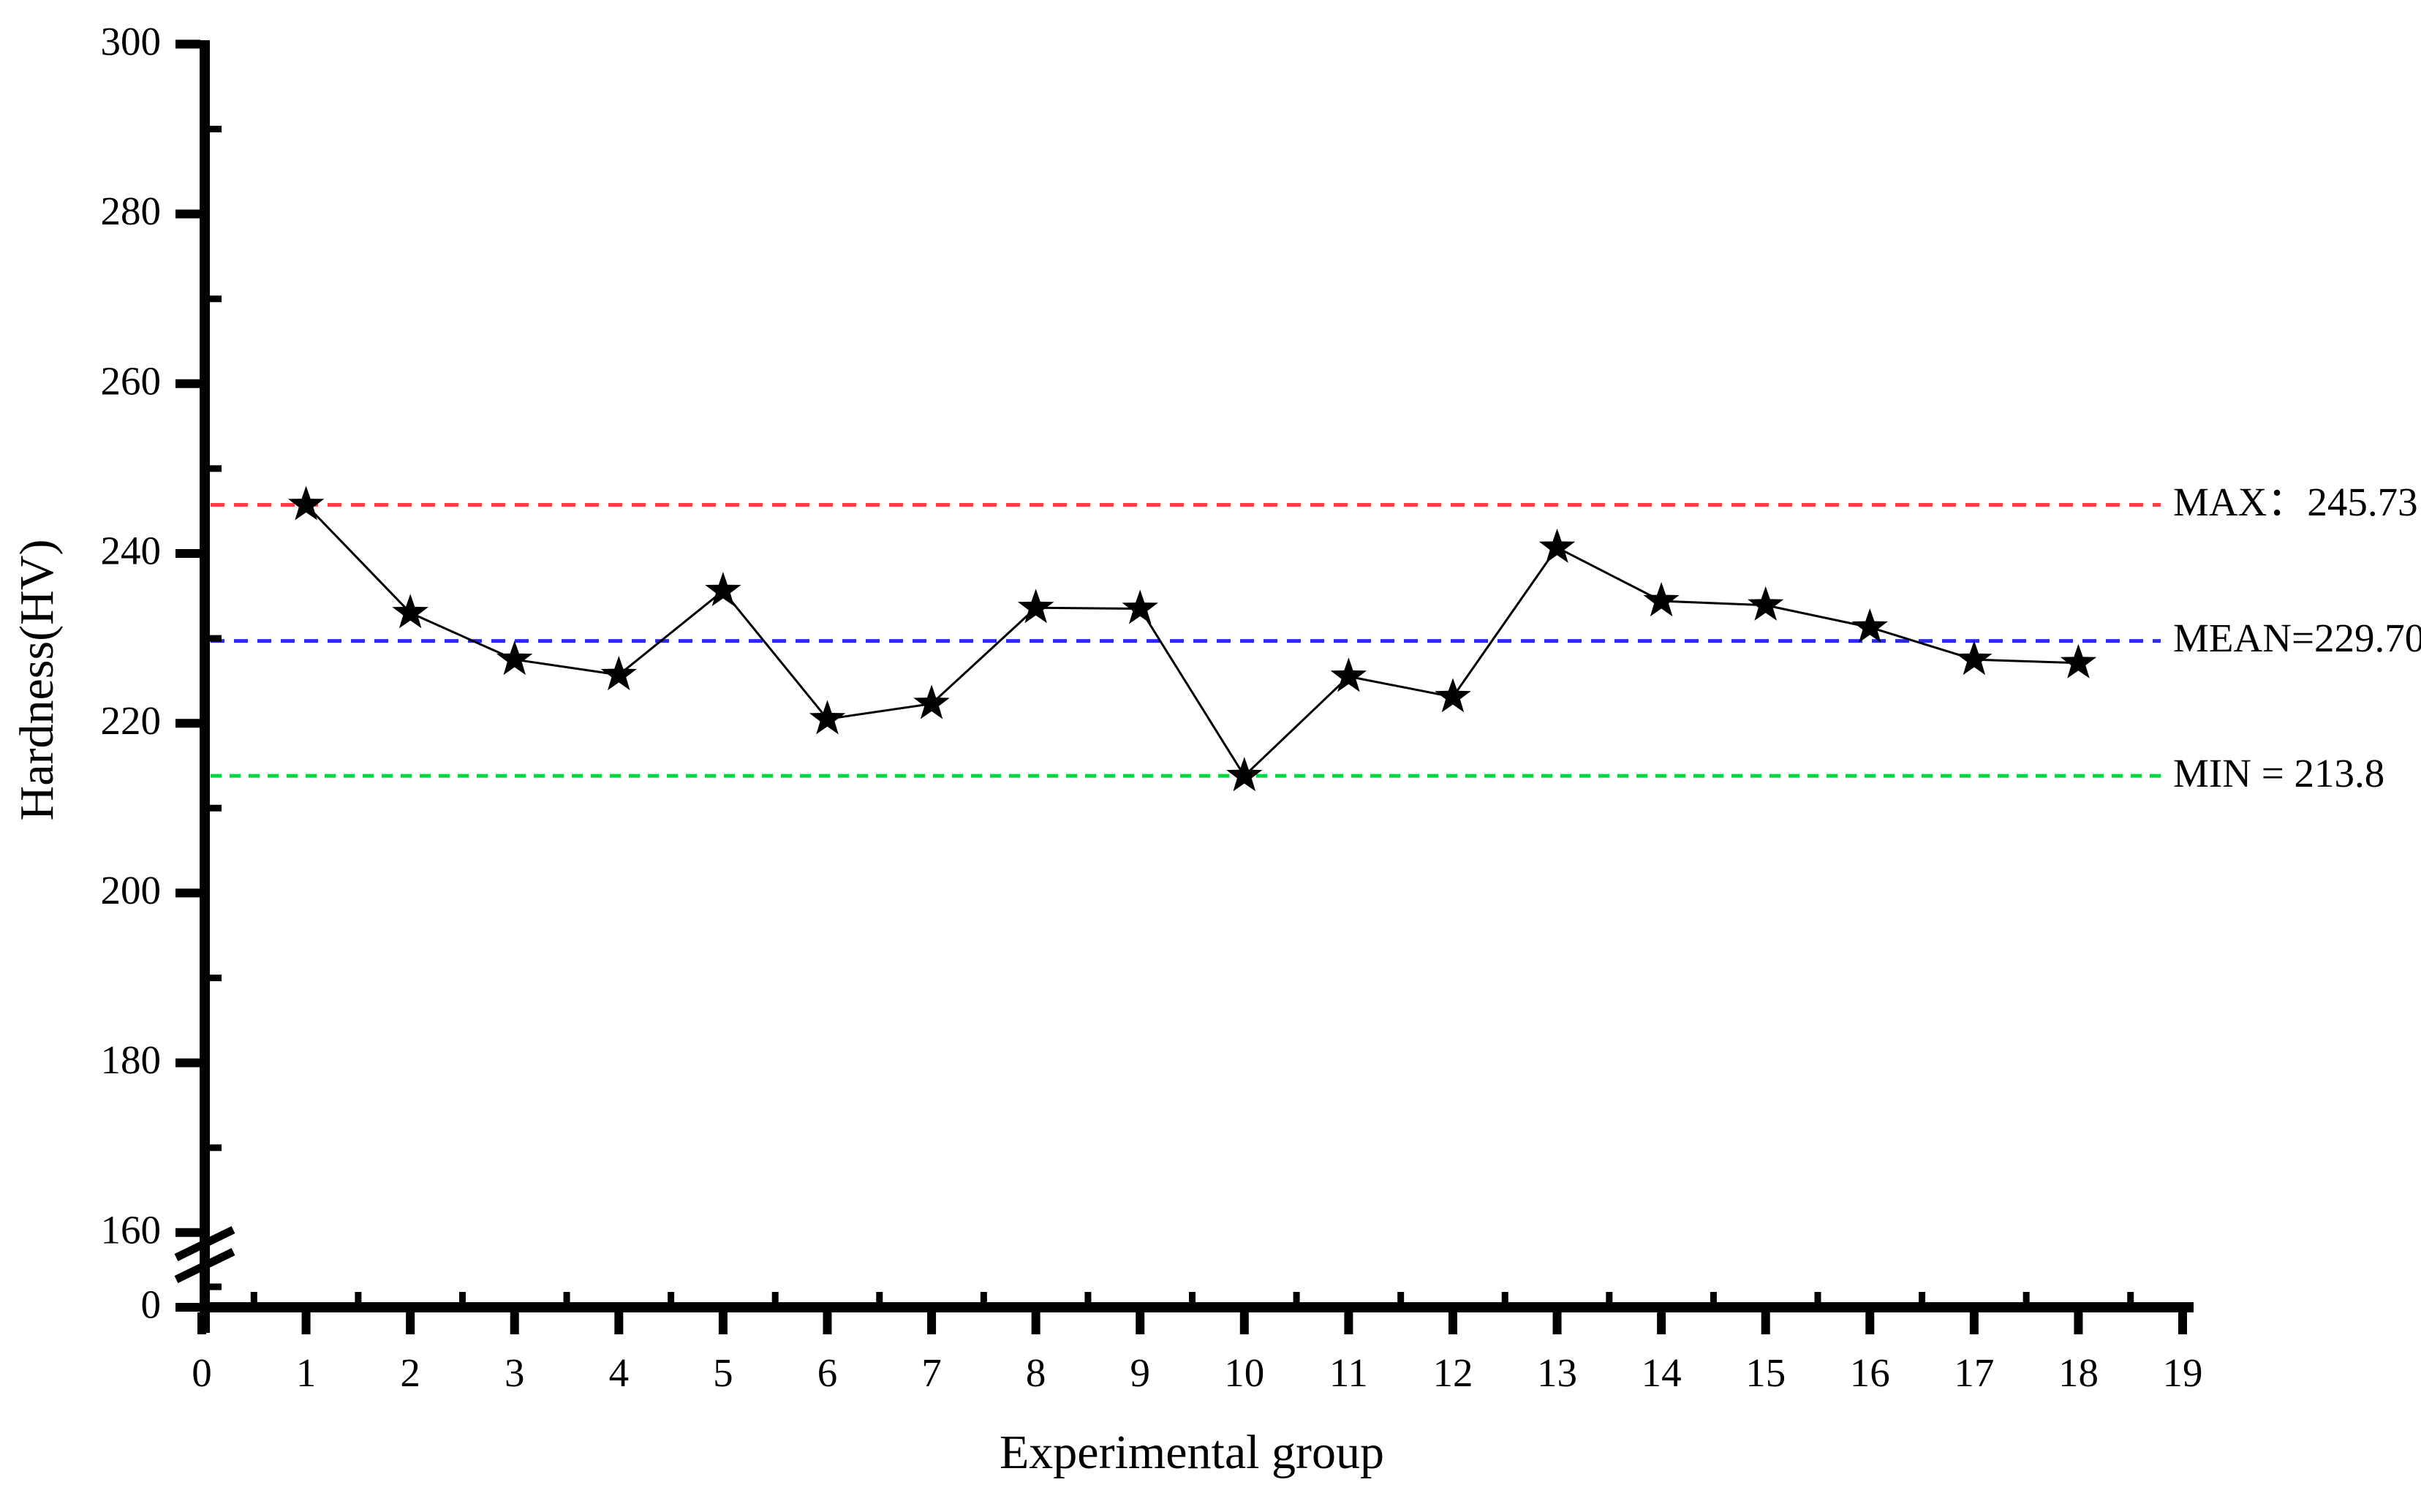  Describe the element at coordinates (131, 380) in the screenshot. I see `y-axis-label-260: 260` at that location.